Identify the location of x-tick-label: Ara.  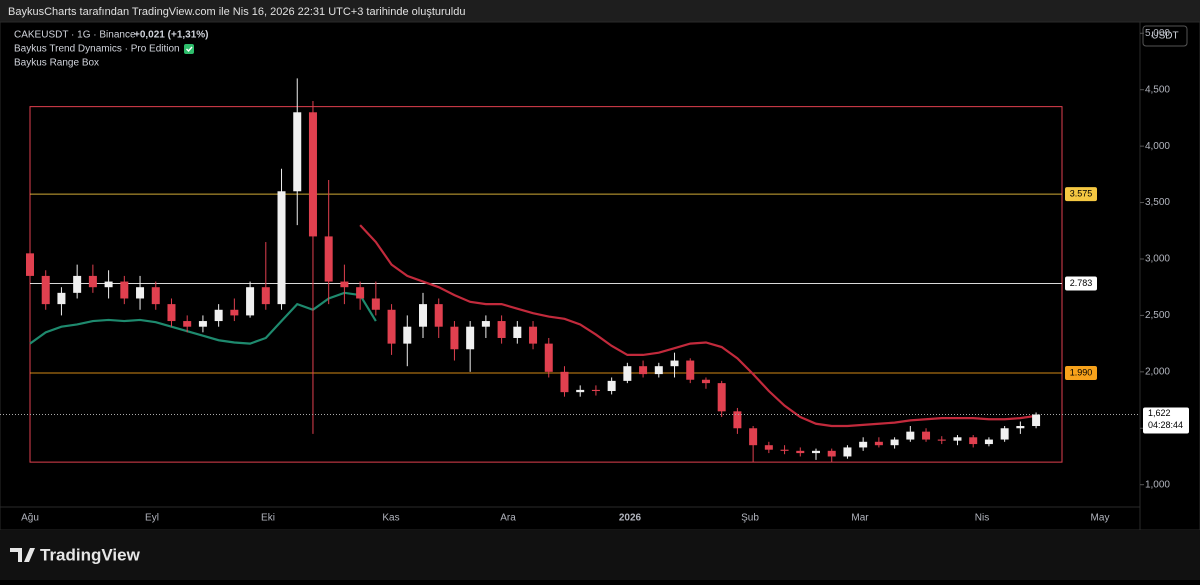
(508, 518).